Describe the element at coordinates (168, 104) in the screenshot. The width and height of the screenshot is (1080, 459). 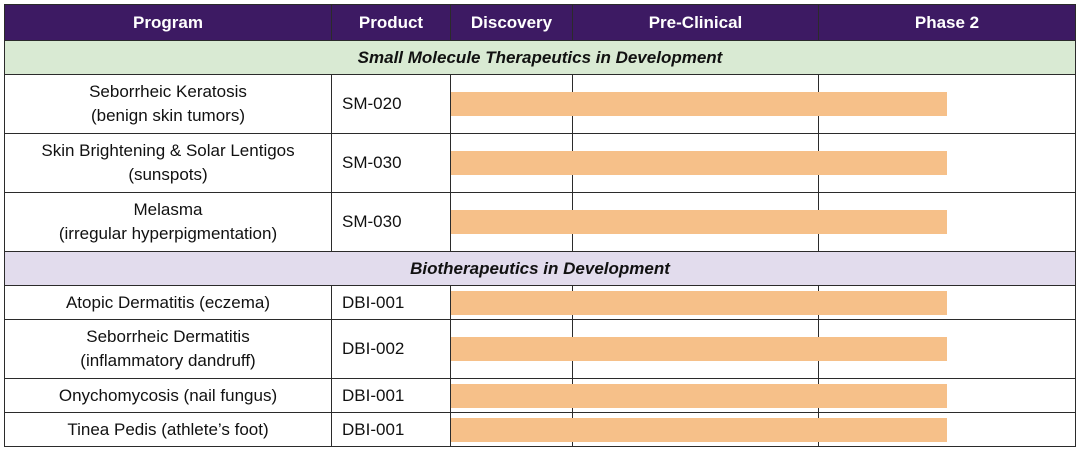
I see `program-cell: Seborrheic Keratosis (benign skin tumors)` at that location.